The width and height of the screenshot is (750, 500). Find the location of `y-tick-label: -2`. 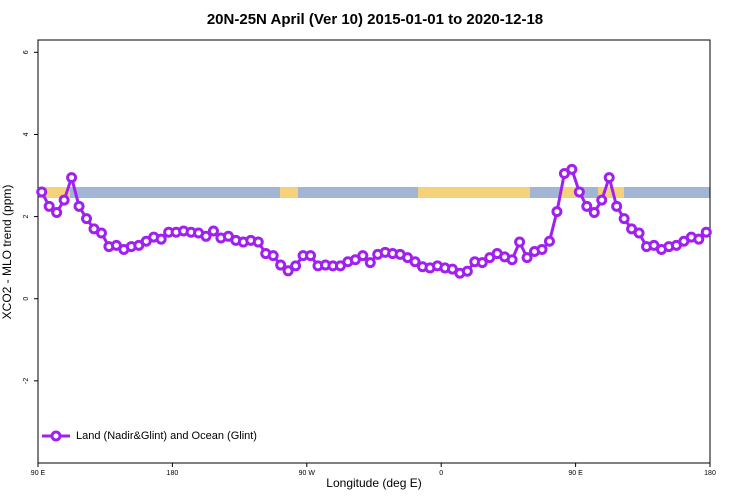

y-tick-label: -2 is located at coordinates (26, 381).